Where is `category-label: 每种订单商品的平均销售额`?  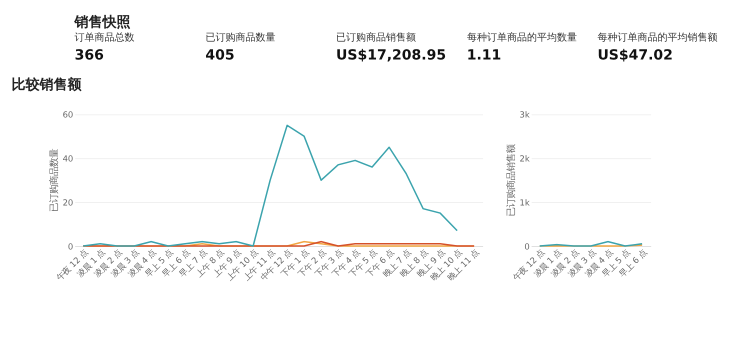 category-label: 每种订单商品的平均销售额 is located at coordinates (657, 38).